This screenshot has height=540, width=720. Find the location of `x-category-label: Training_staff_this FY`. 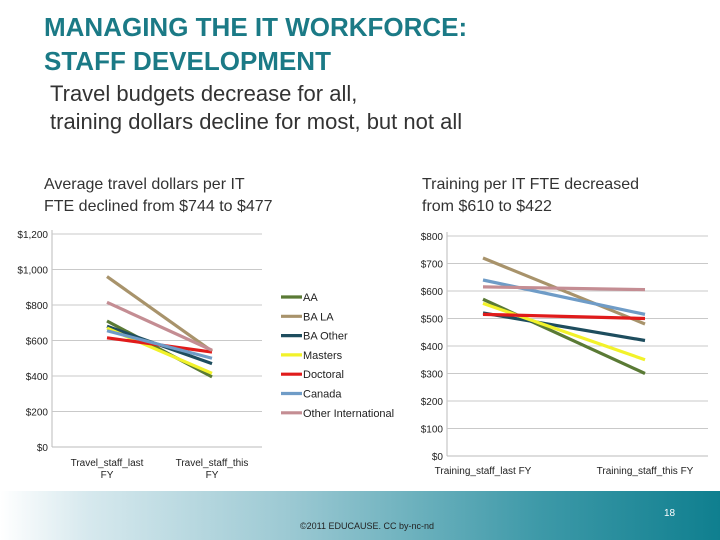

x-category-label: Training_staff_this FY is located at coordinates (645, 471).